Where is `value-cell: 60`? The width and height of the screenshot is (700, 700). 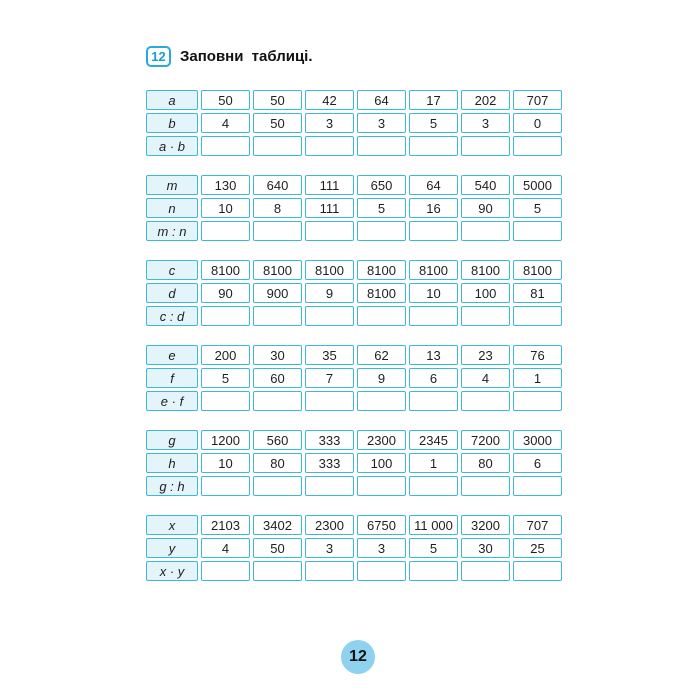 value-cell: 60 is located at coordinates (277, 378).